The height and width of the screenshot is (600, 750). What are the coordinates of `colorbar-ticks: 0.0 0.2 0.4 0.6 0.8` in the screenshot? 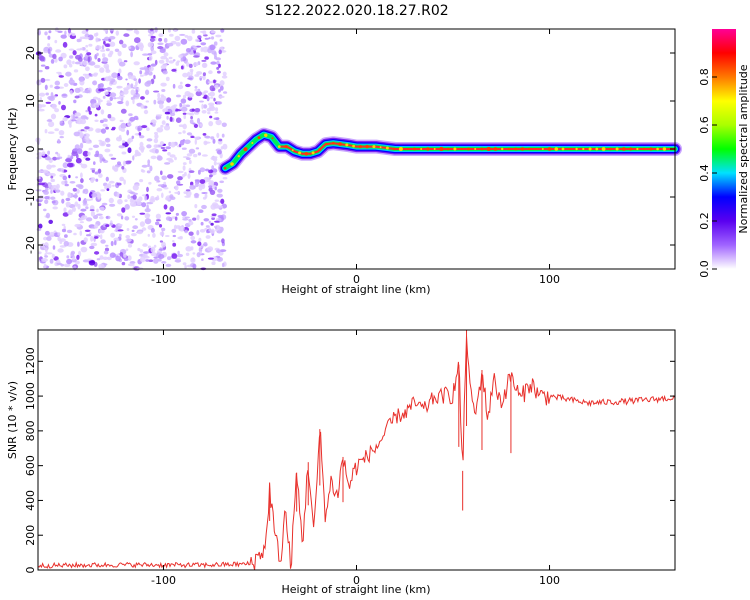 It's located at (707, 173).